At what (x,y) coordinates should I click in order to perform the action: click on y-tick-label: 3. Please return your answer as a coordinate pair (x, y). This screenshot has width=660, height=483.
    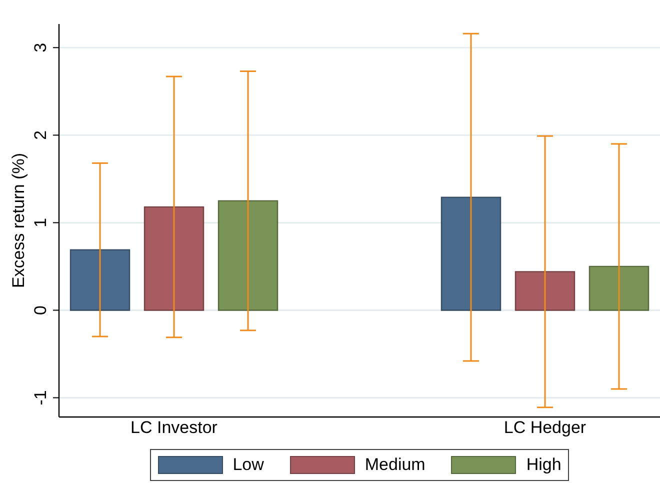
    Looking at the image, I should click on (40, 47).